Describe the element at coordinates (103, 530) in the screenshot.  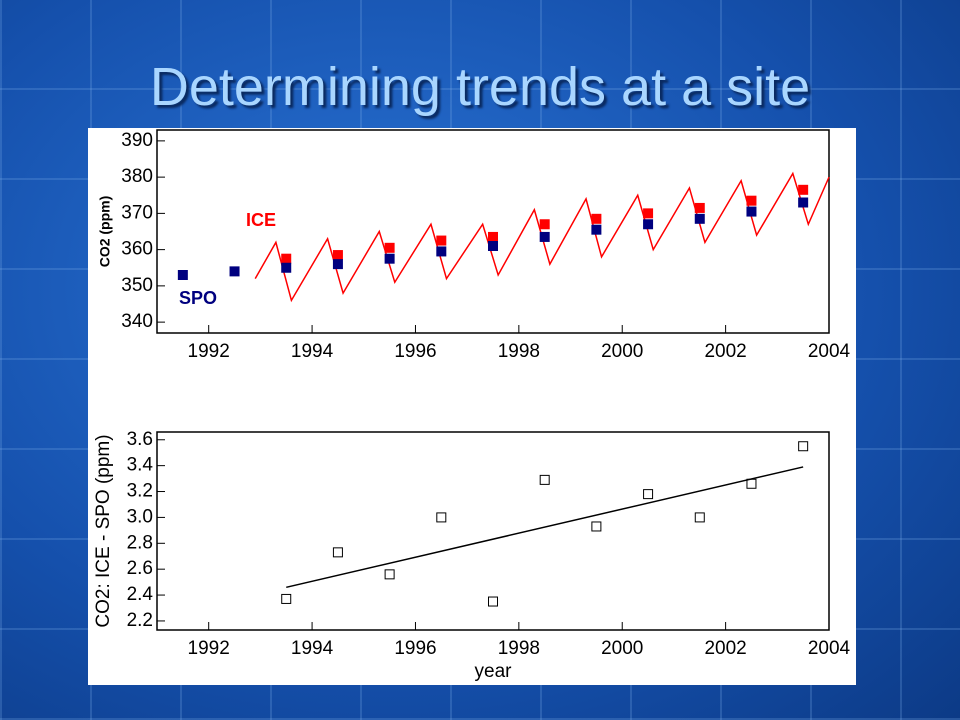
I see `y-axis-label: CO2: ICE - SPO (ppm)` at that location.